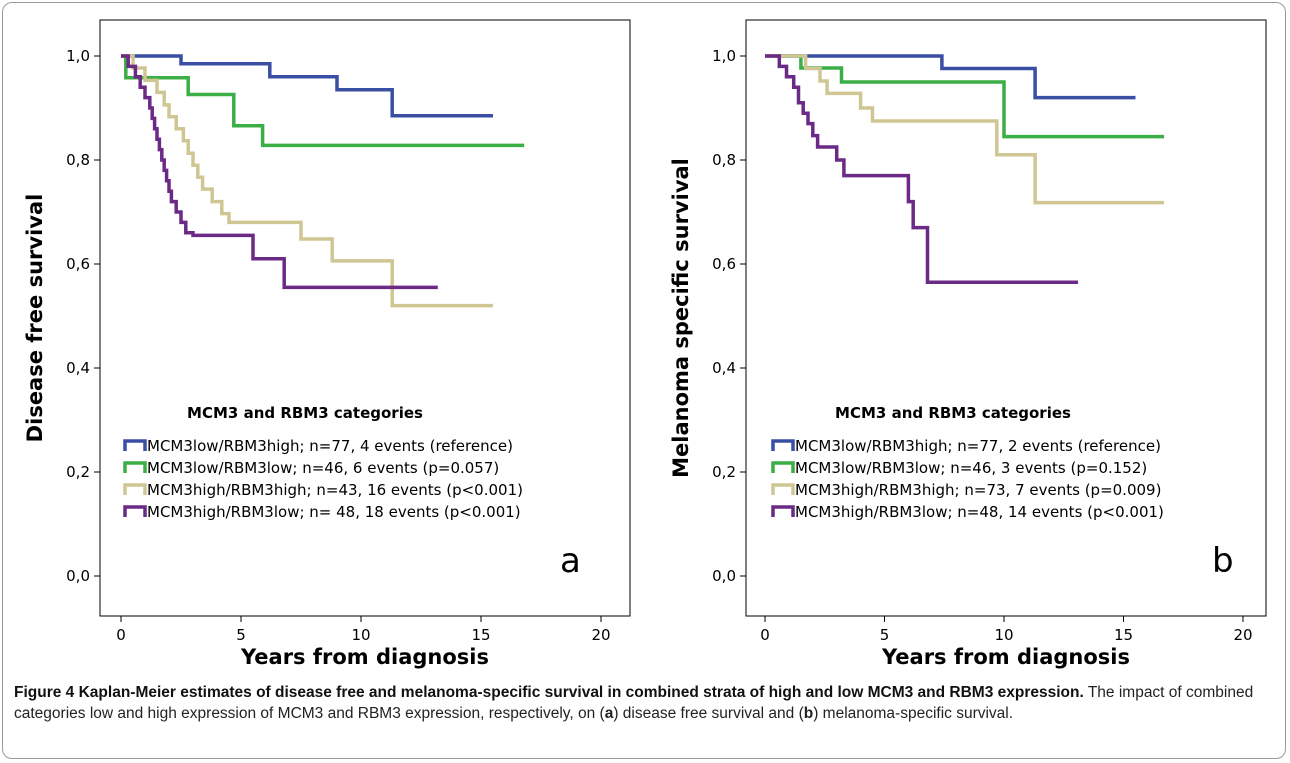 The width and height of the screenshot is (1290, 763). Describe the element at coordinates (1223, 561) in the screenshot. I see `panel-letter: b` at that location.